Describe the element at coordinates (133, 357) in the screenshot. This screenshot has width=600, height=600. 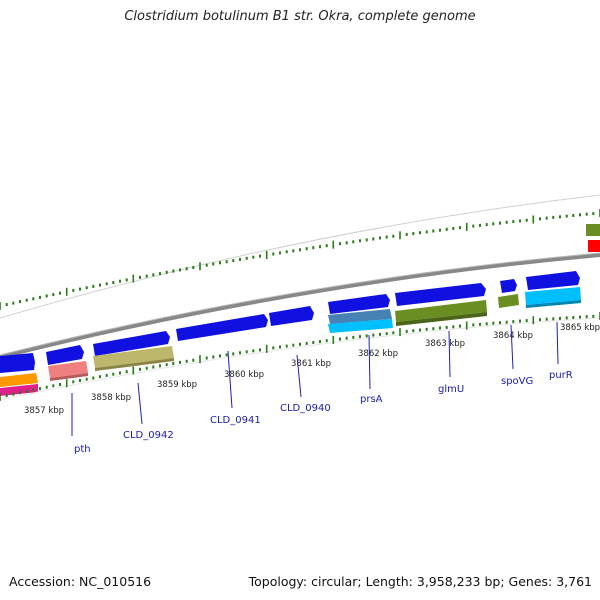
I see `feature-bar-khaki` at that location.